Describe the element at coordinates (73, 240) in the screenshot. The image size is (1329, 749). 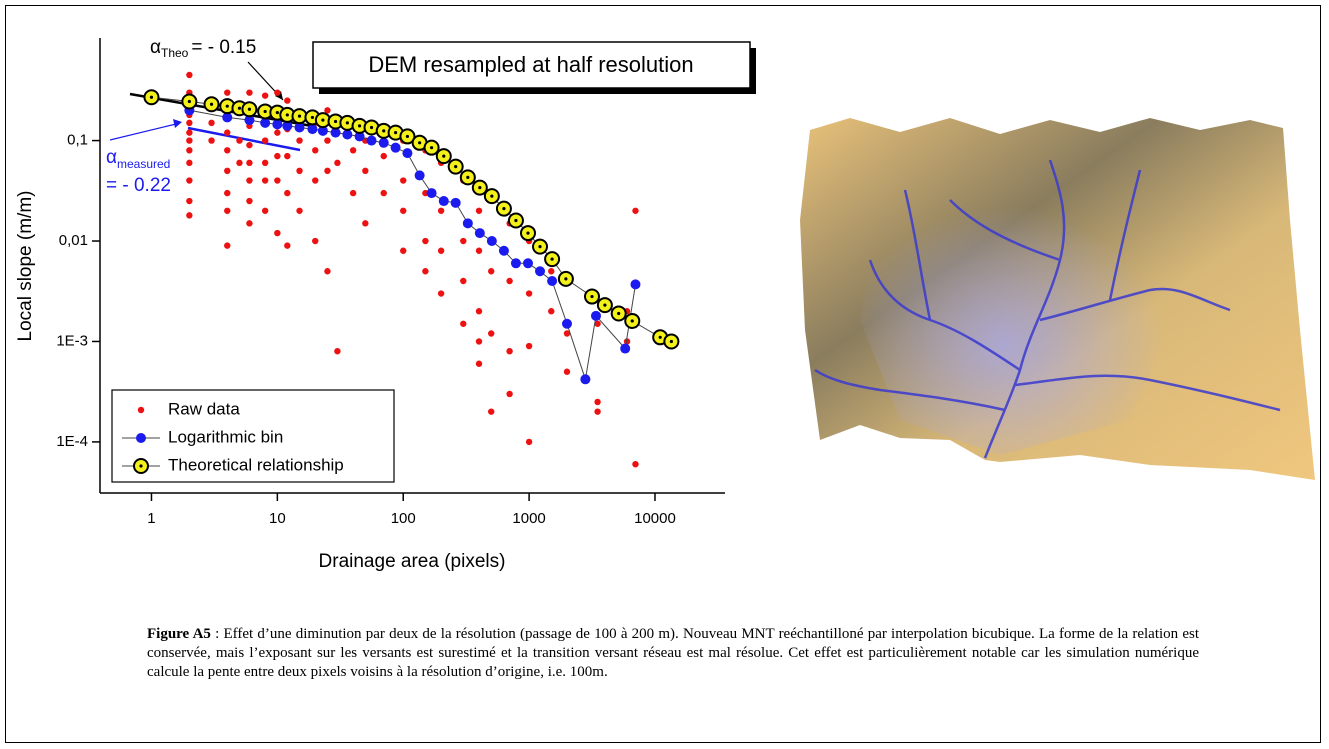
I see `y-tick-label: 0,01` at that location.